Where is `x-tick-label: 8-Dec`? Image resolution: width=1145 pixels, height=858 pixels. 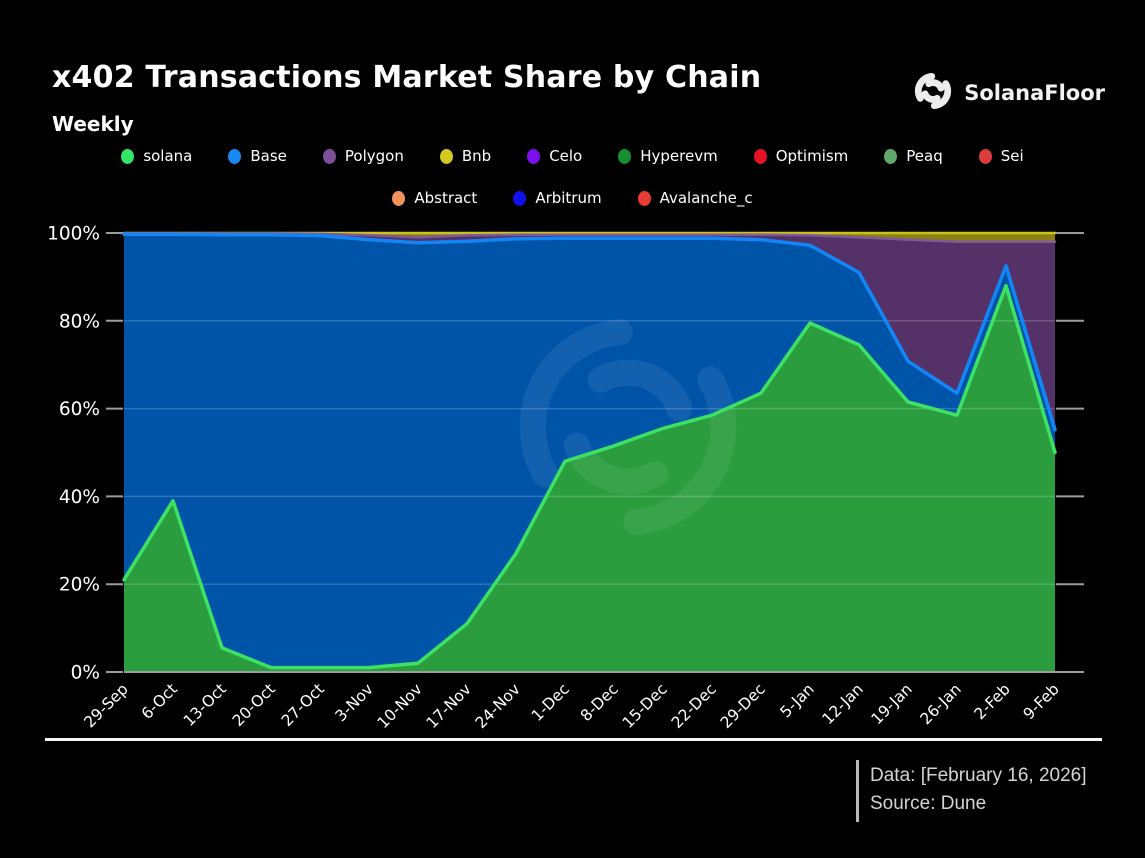
x-tick-label: 8-Dec is located at coordinates (599, 702).